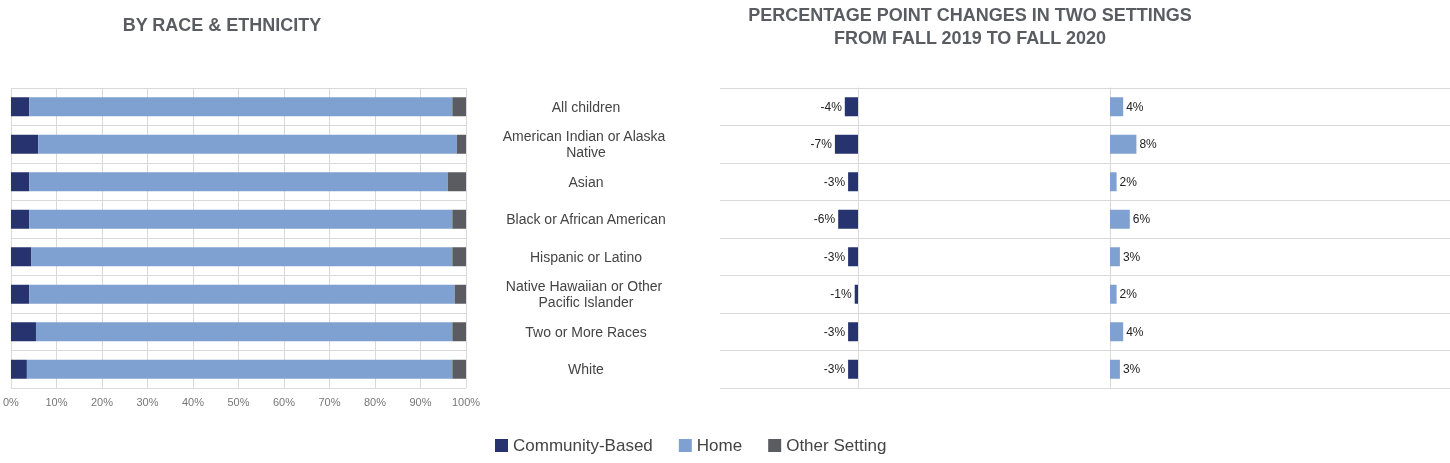 The image size is (1450, 463). What do you see at coordinates (586, 331) in the screenshot?
I see `y-tick-label: Two or More Races` at bounding box center [586, 331].